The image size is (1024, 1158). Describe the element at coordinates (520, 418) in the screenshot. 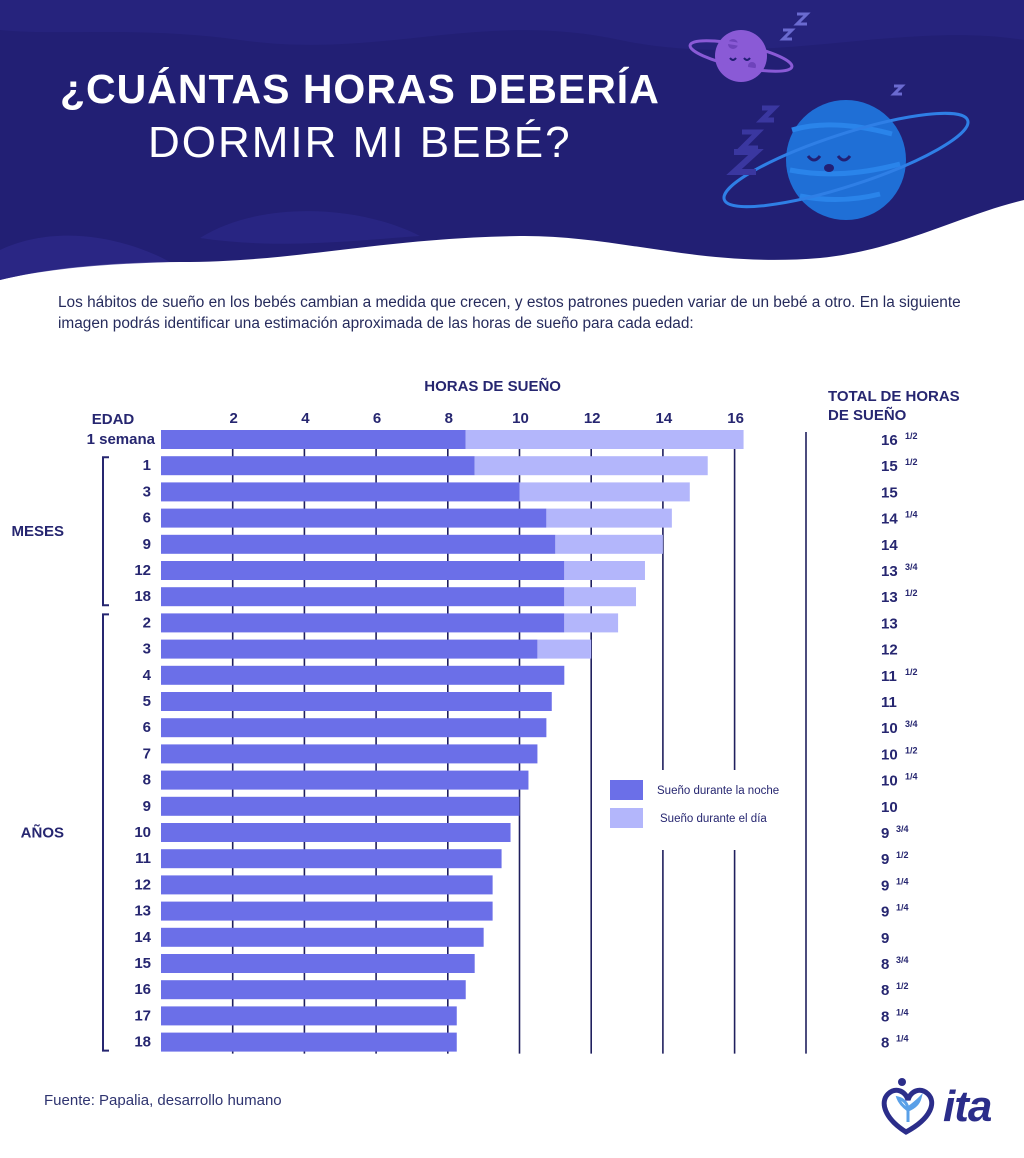

I see `x-tick-label: 10` at that location.